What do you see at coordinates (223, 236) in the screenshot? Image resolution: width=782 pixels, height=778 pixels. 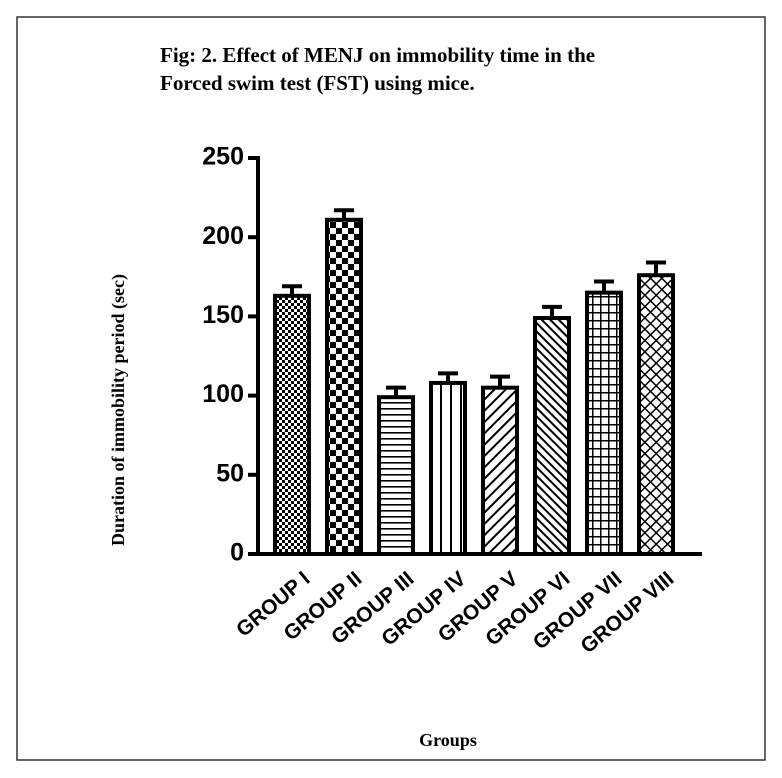 I see `y-tick-label: 200` at bounding box center [223, 236].